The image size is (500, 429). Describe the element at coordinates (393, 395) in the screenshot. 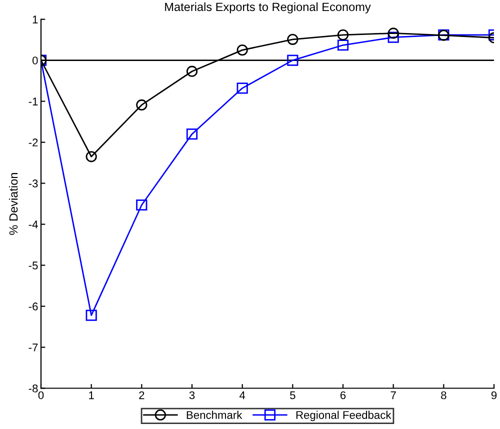

I see `x-tick-label: 7` at that location.